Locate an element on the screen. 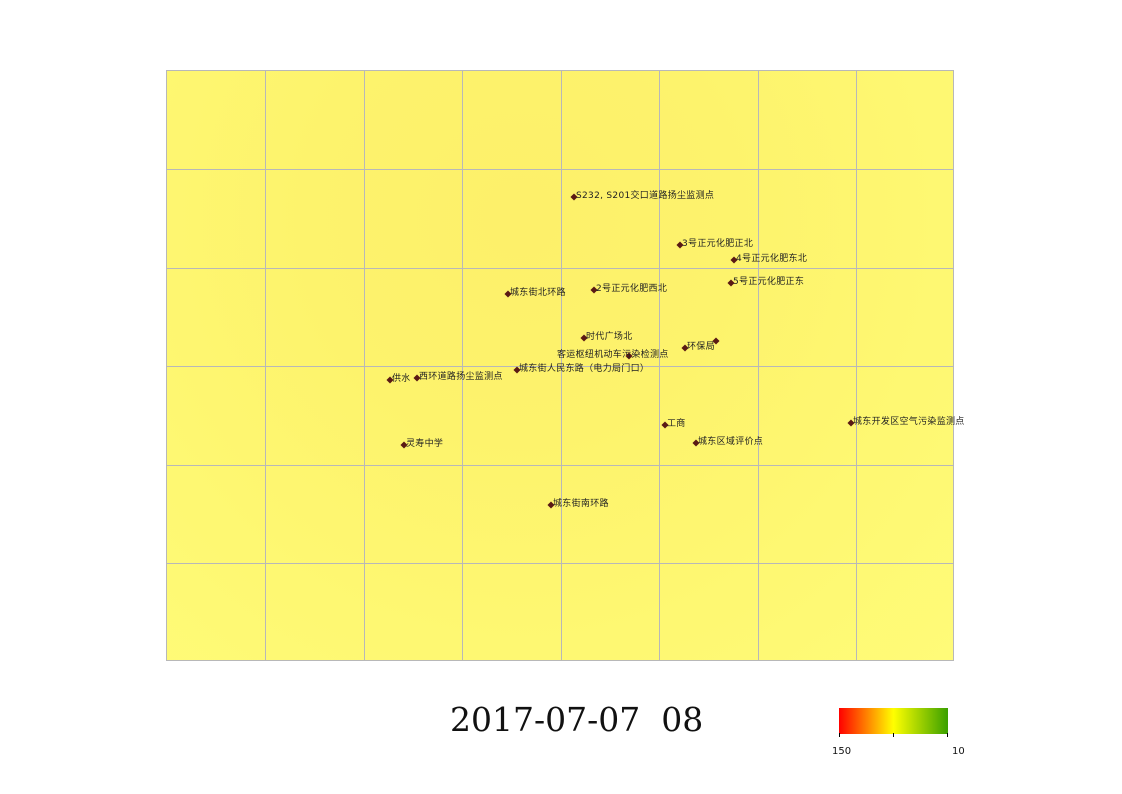 Image resolution: width=1122 pixels, height=794 pixels. station-label: 2号正元化肥西北 is located at coordinates (632, 289).